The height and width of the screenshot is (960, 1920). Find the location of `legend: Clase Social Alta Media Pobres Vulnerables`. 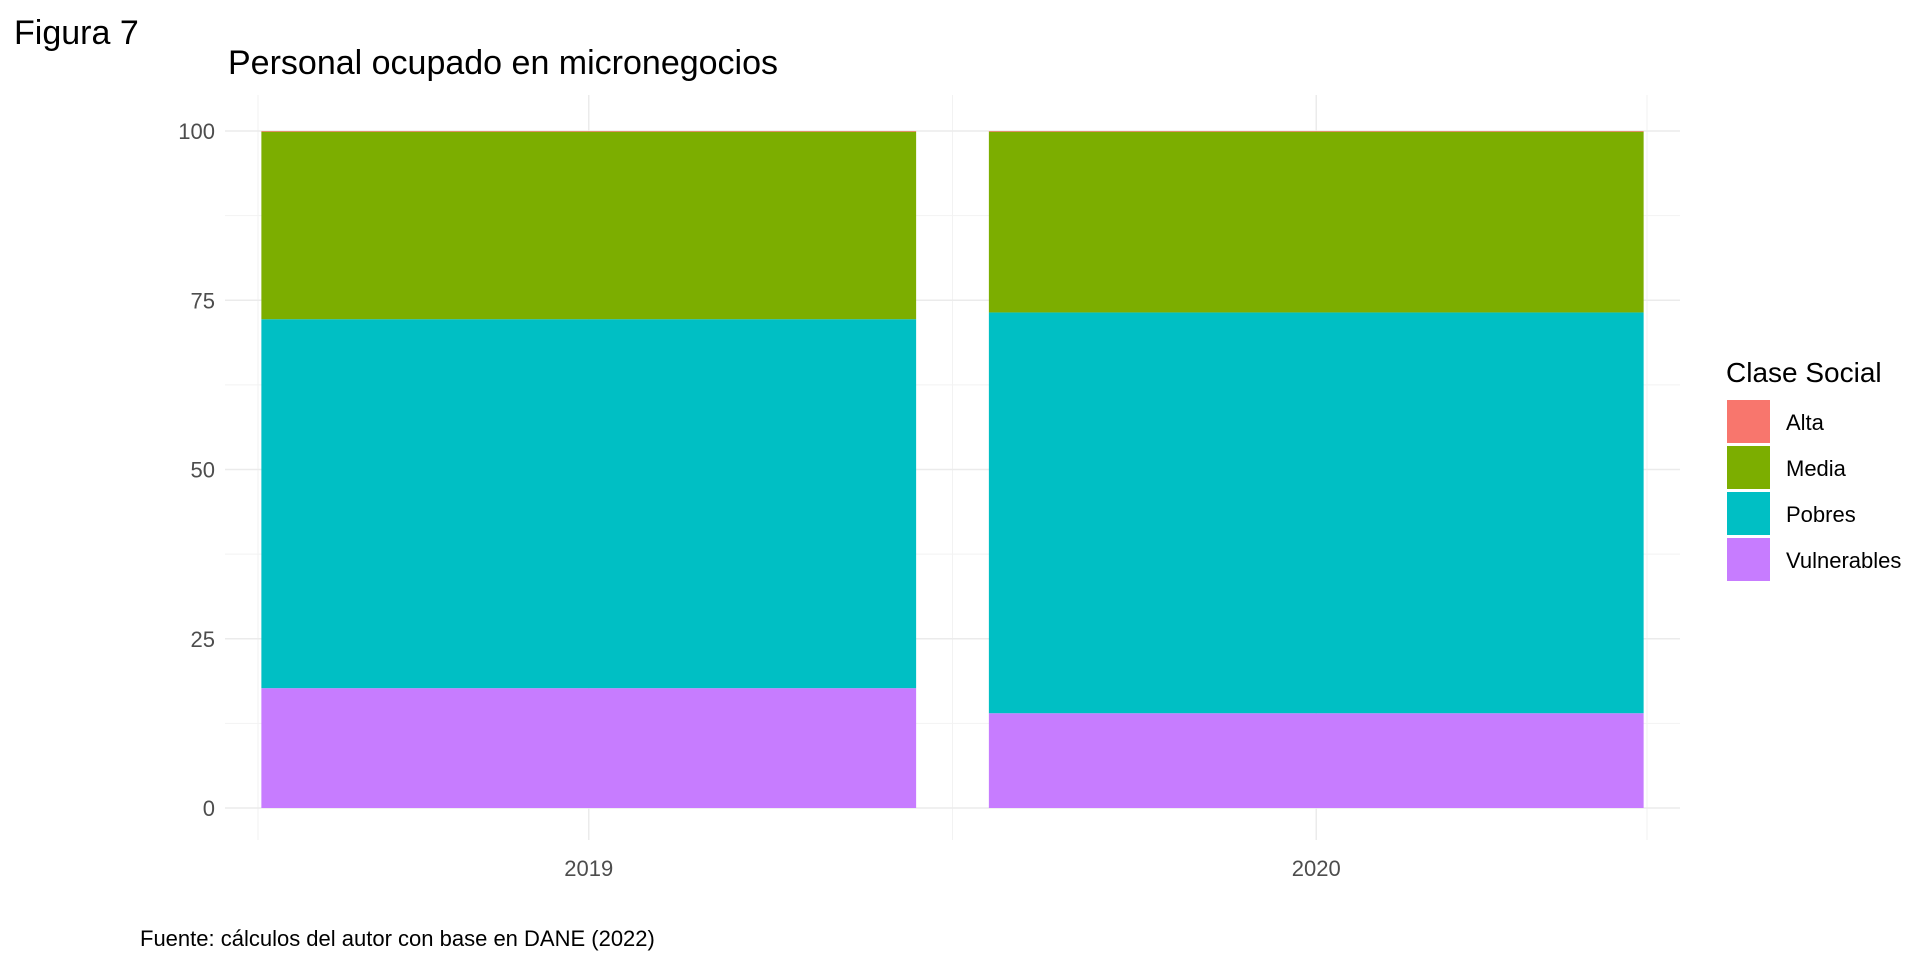

legend: Clase Social Alta Media Pobres Vulnerables is located at coordinates (1813, 469).